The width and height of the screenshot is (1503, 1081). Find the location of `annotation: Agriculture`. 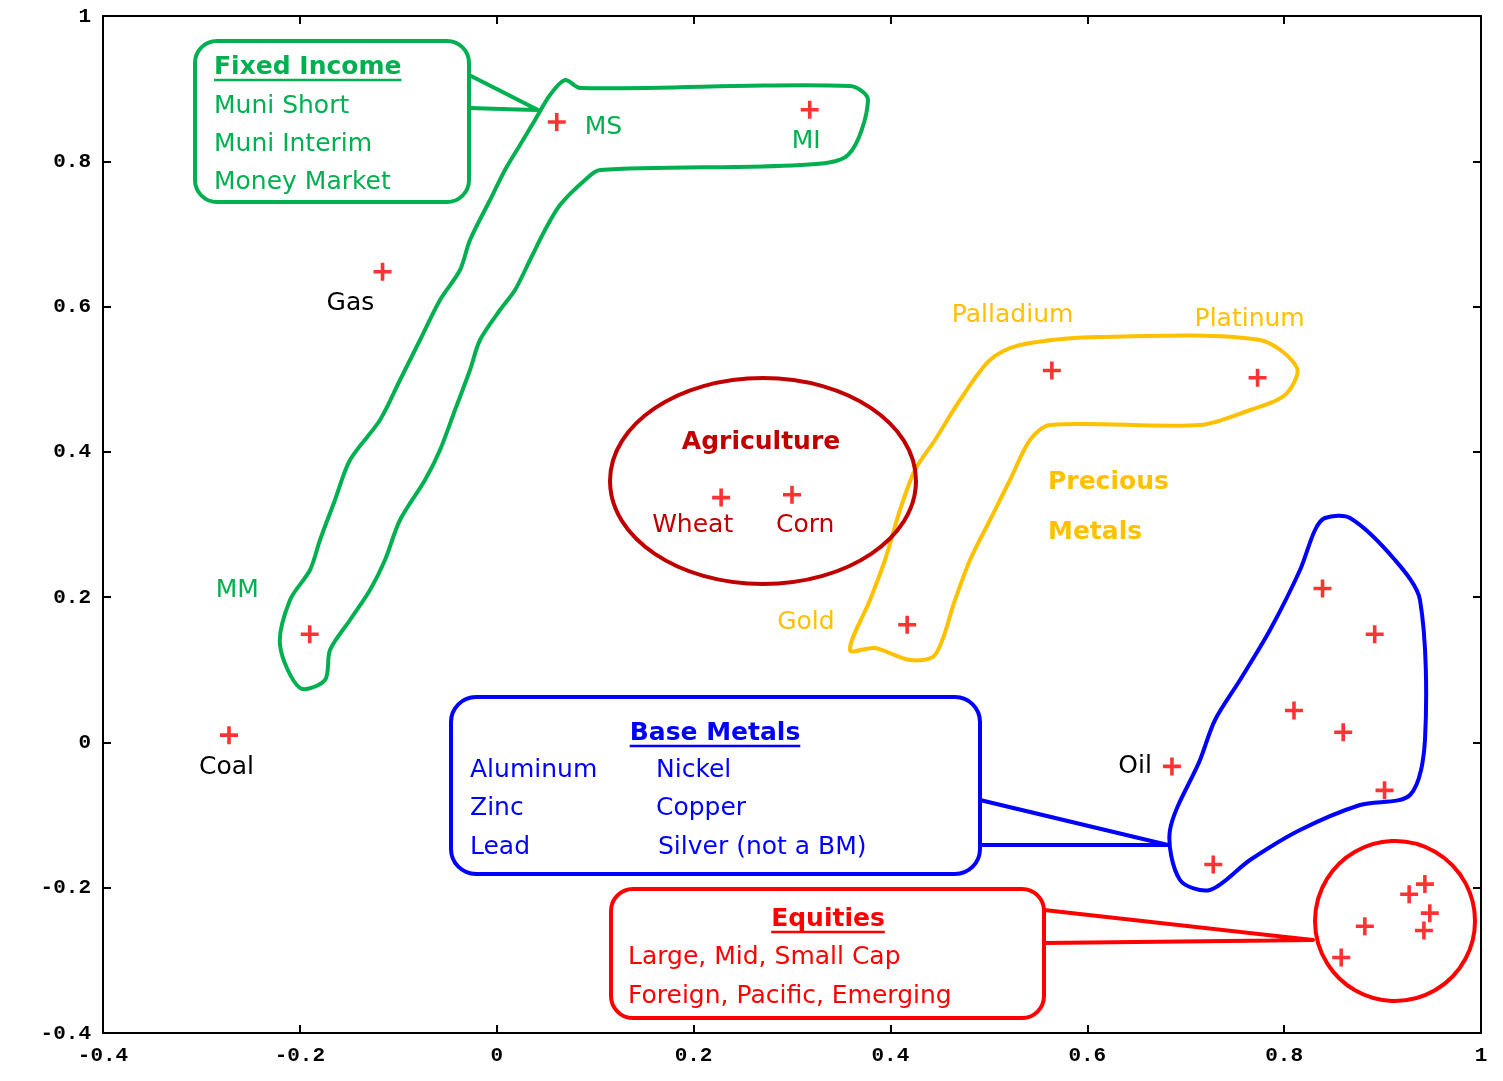

annotation: Agriculture is located at coordinates (761, 440).